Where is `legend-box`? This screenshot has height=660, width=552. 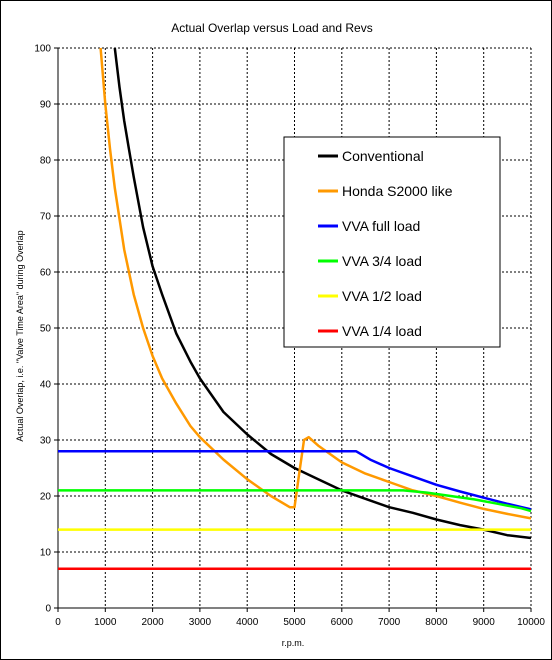 legend-box is located at coordinates (392, 242).